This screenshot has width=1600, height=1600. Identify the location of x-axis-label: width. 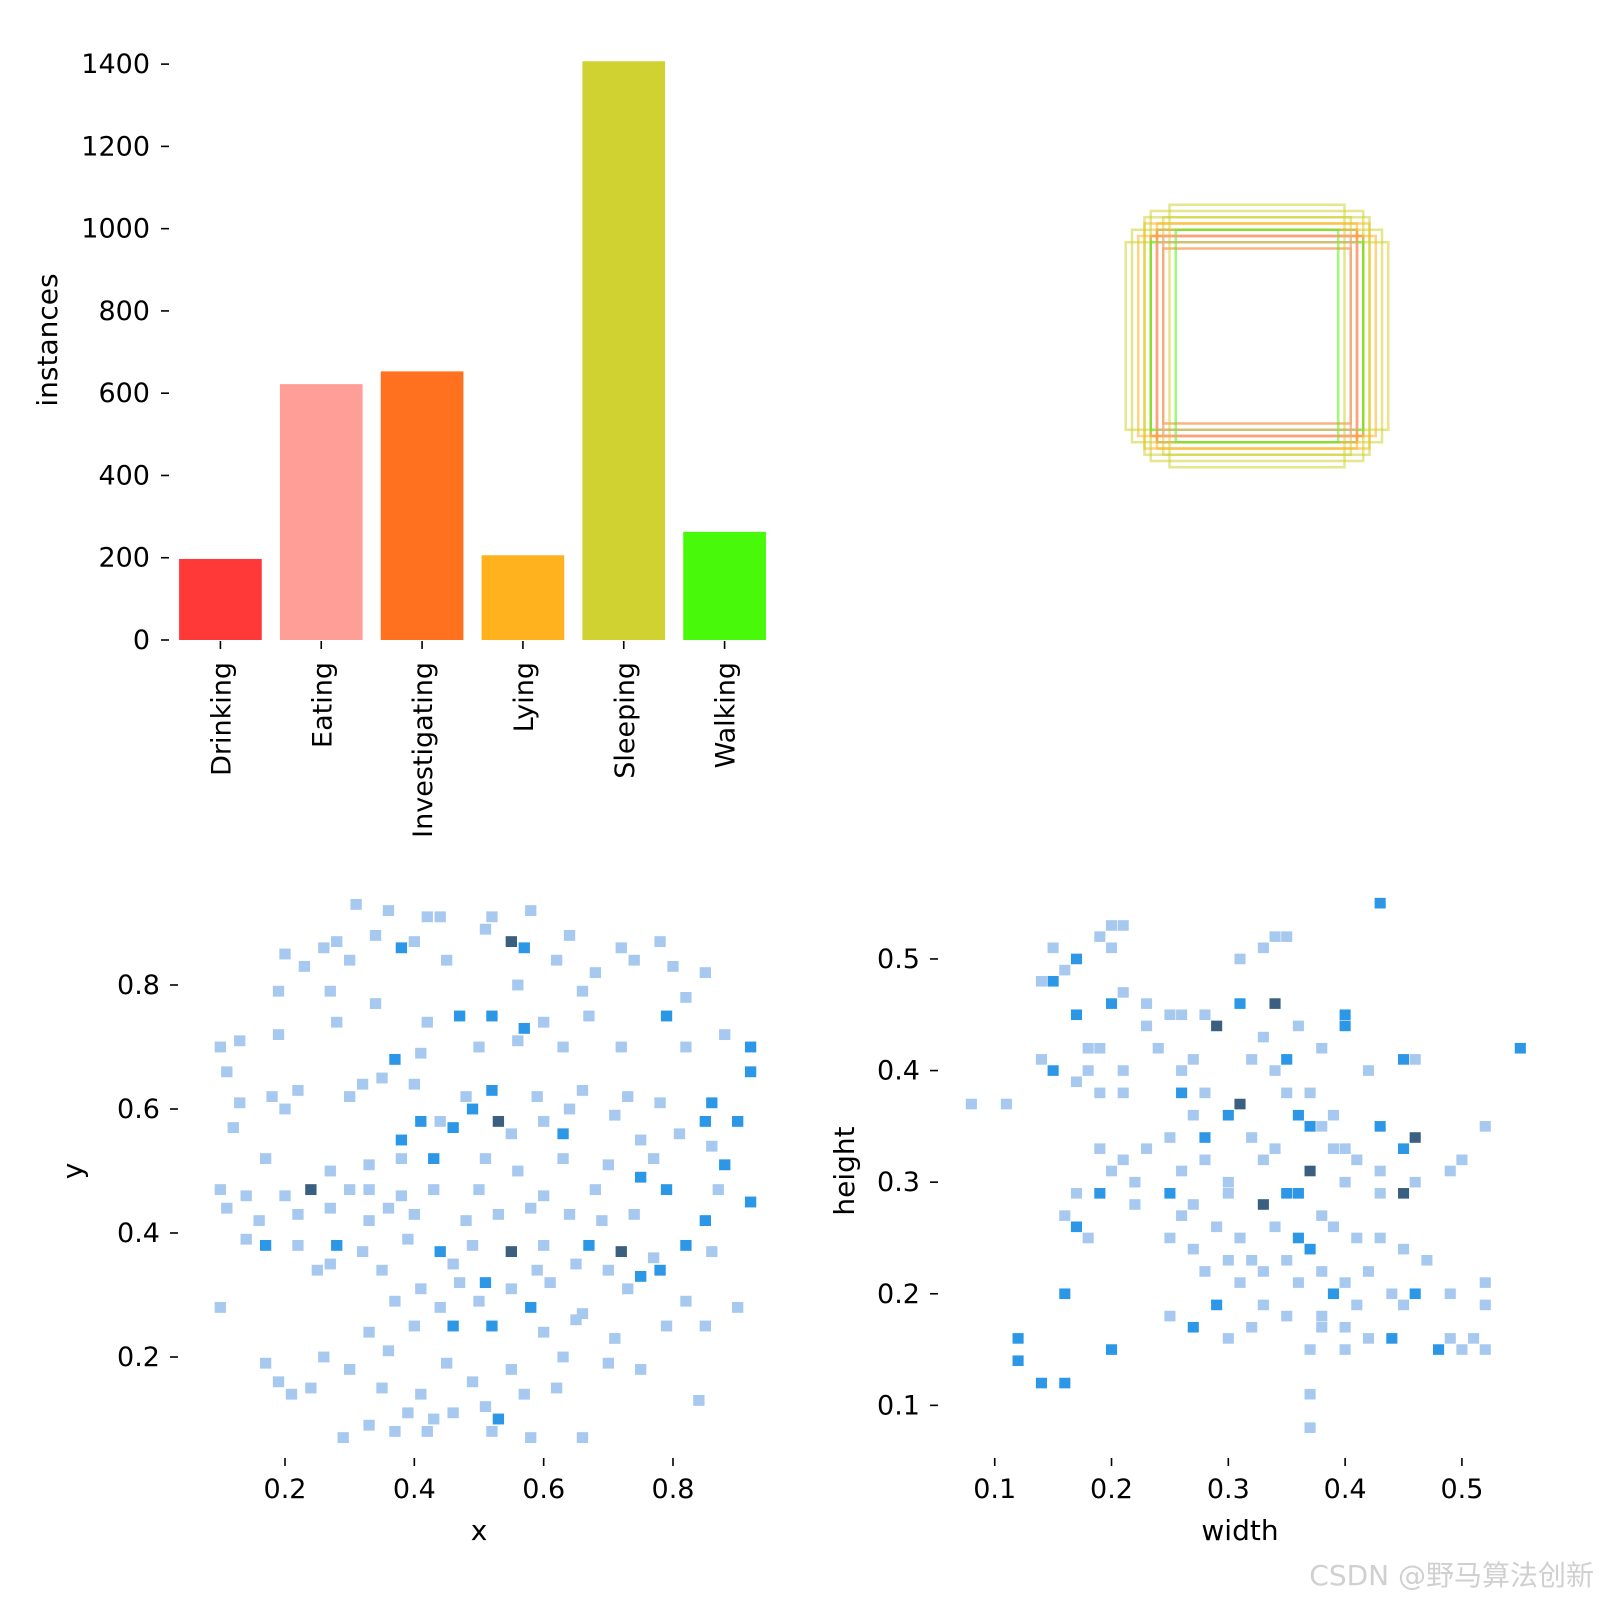
(1239, 1530).